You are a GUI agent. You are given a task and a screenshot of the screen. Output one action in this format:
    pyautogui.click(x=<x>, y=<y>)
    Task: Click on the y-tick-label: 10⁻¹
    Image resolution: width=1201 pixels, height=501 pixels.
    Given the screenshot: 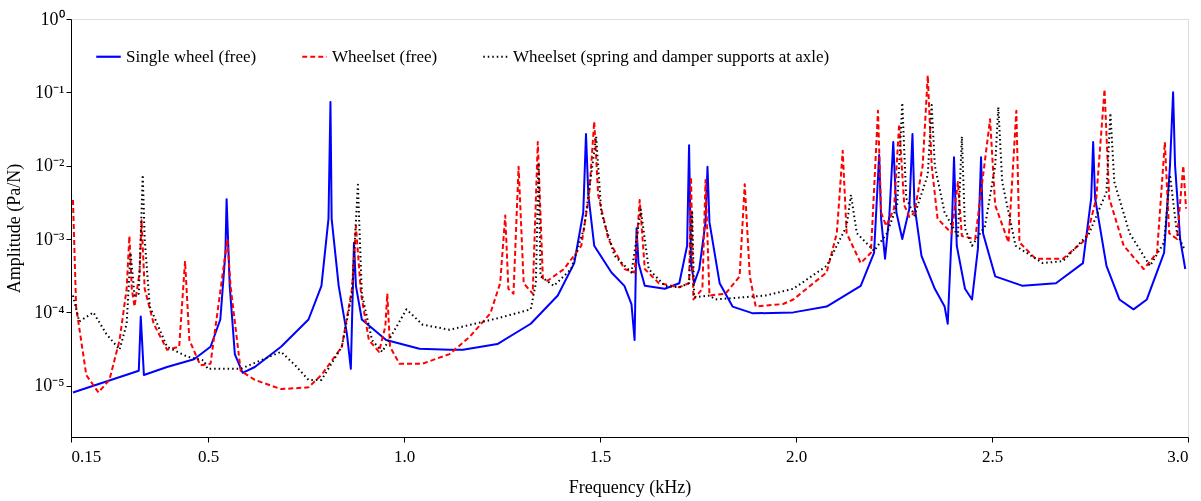 What is the action you would take?
    pyautogui.click(x=50, y=91)
    